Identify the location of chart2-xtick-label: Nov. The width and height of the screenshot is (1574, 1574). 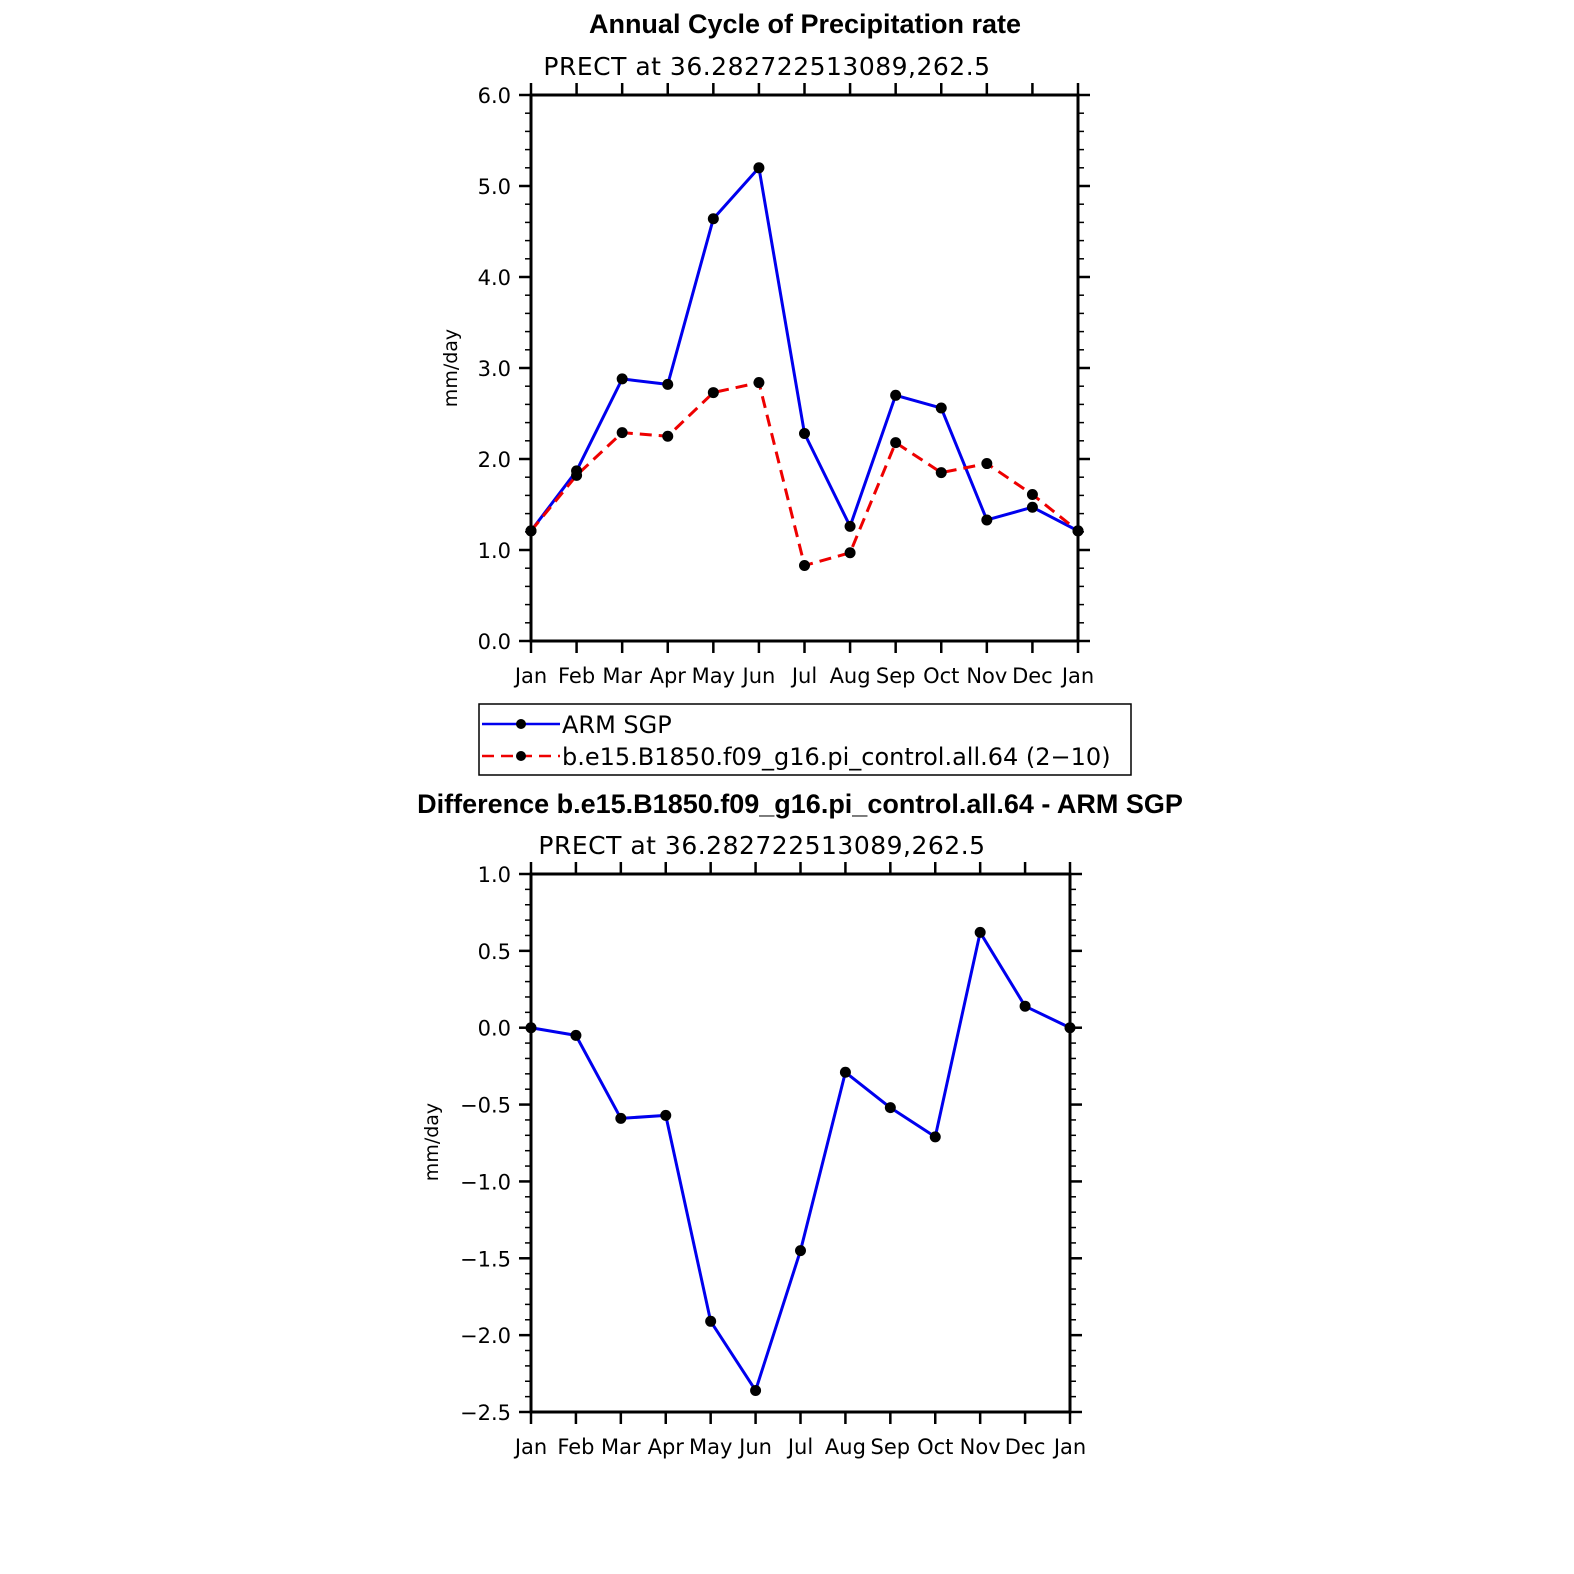
(980, 1447).